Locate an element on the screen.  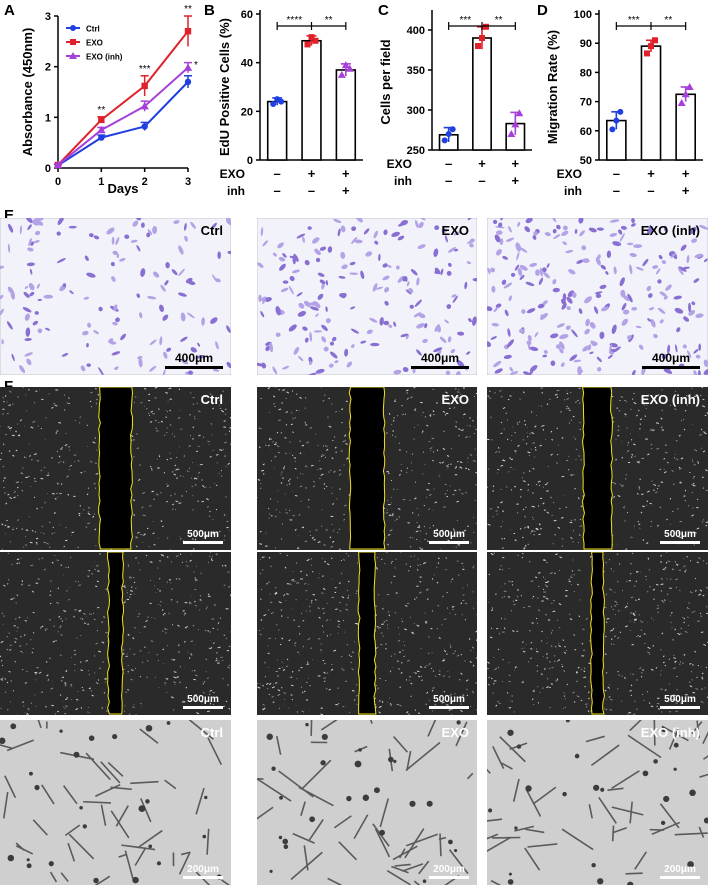
tube-image-1: EXO 200μm is located at coordinates (367, 802).